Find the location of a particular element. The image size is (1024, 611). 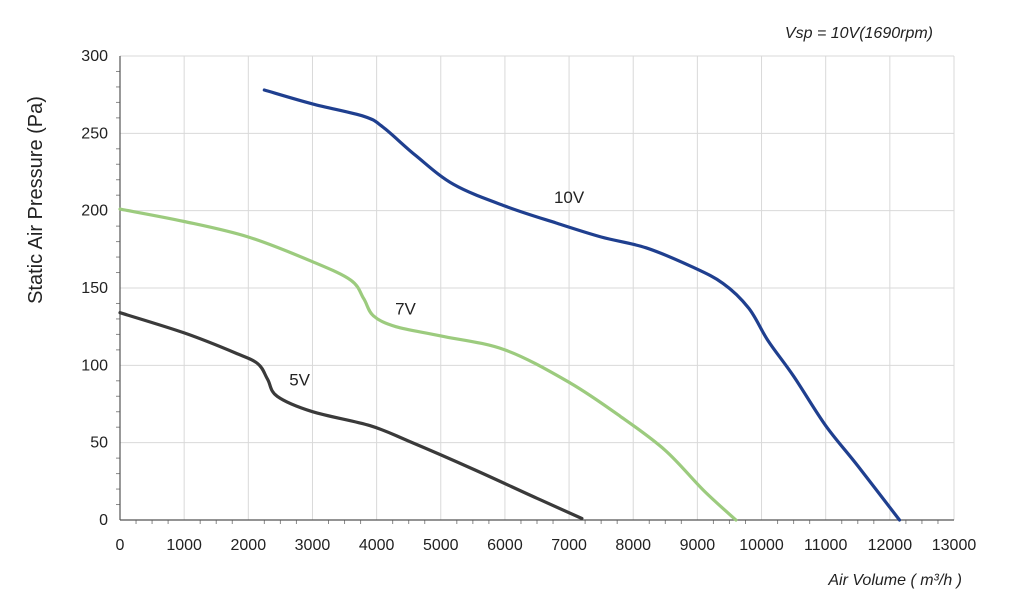

x-tick-label: 3000 is located at coordinates (313, 545).